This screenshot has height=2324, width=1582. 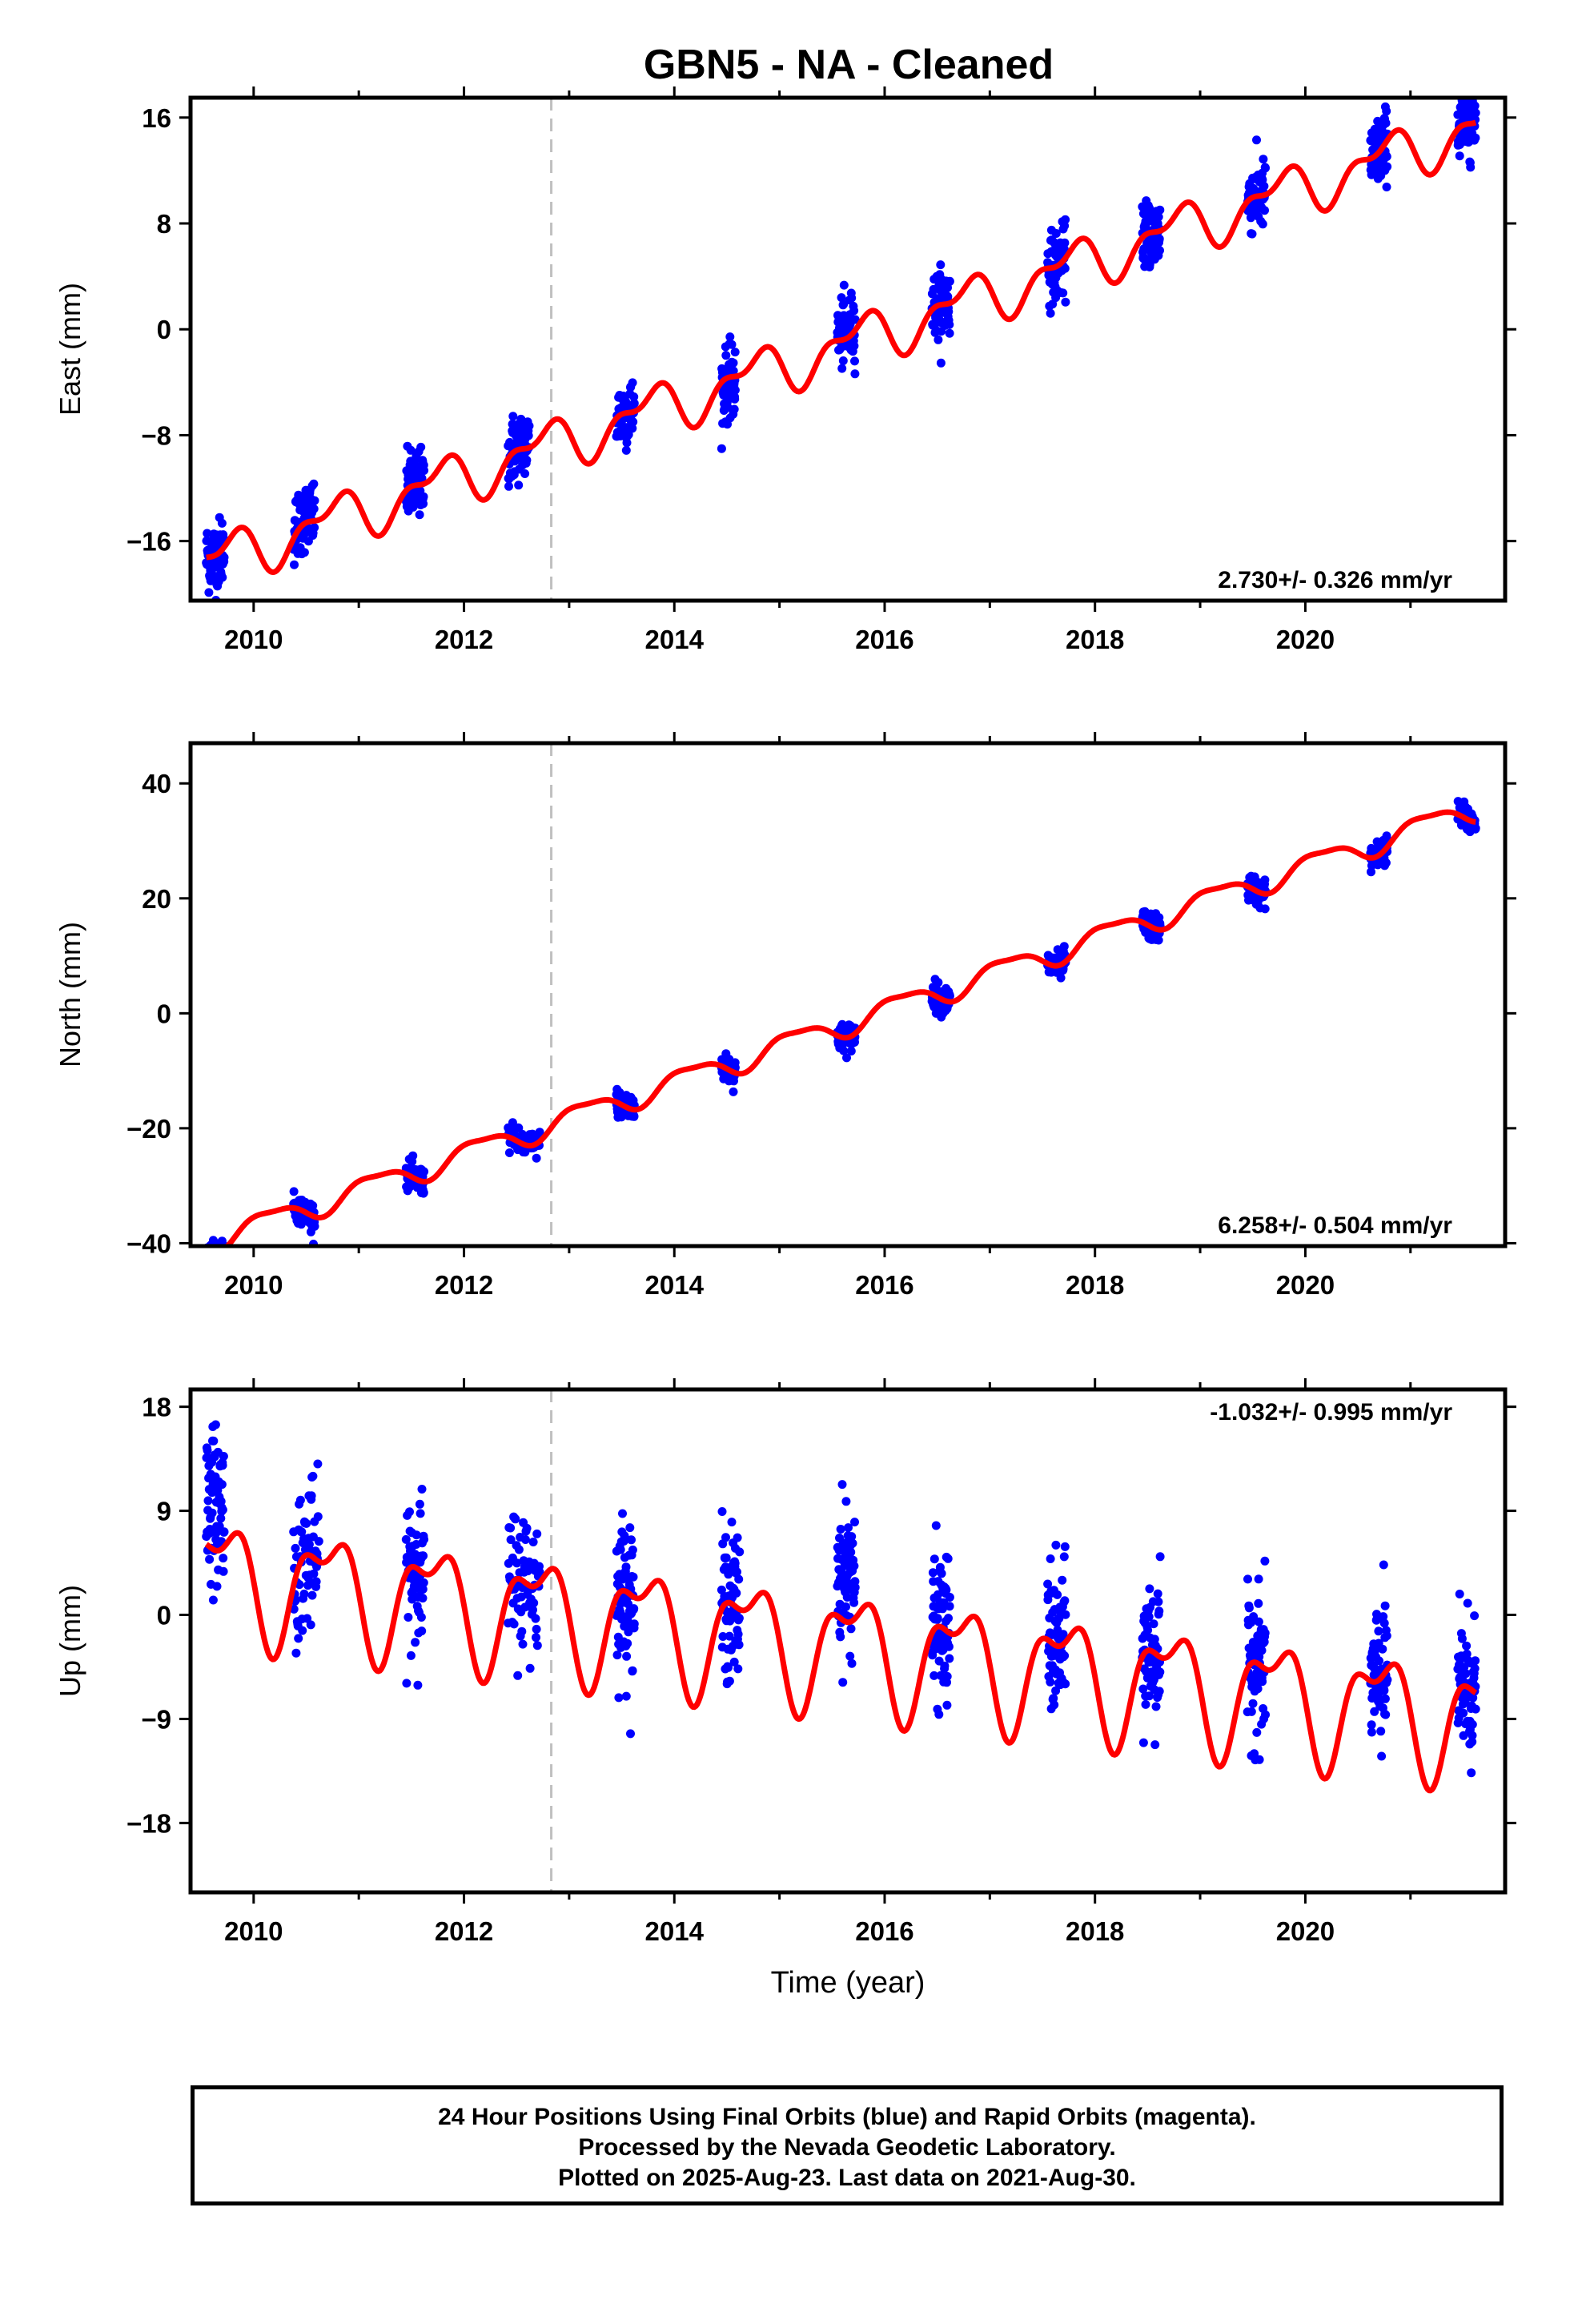 What do you see at coordinates (156, 1407) in the screenshot?
I see `up-y-tick-label: 18` at bounding box center [156, 1407].